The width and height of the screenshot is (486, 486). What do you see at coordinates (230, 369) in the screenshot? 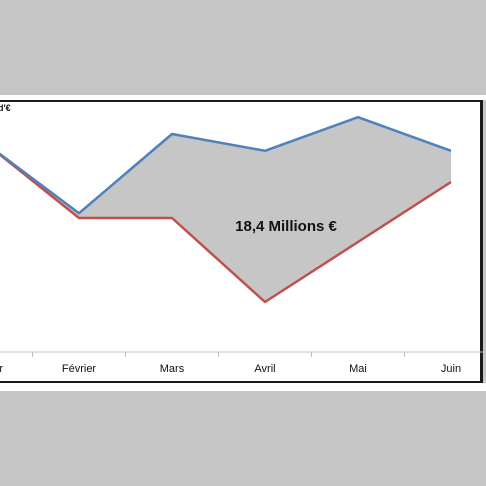
I see `x-tick-labels: r Février Mars Avril Mai Juin` at bounding box center [230, 369].